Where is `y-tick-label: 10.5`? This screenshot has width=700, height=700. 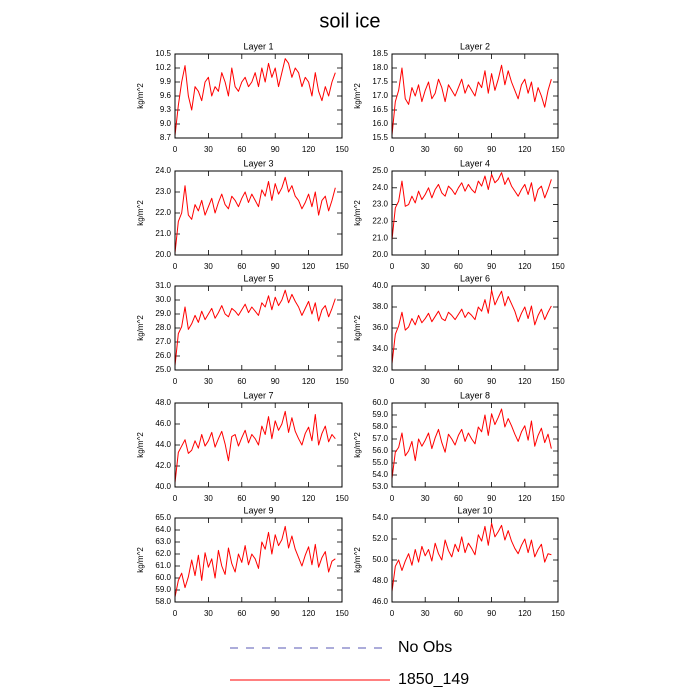 y-tick-label: 10.5 is located at coordinates (163, 53).